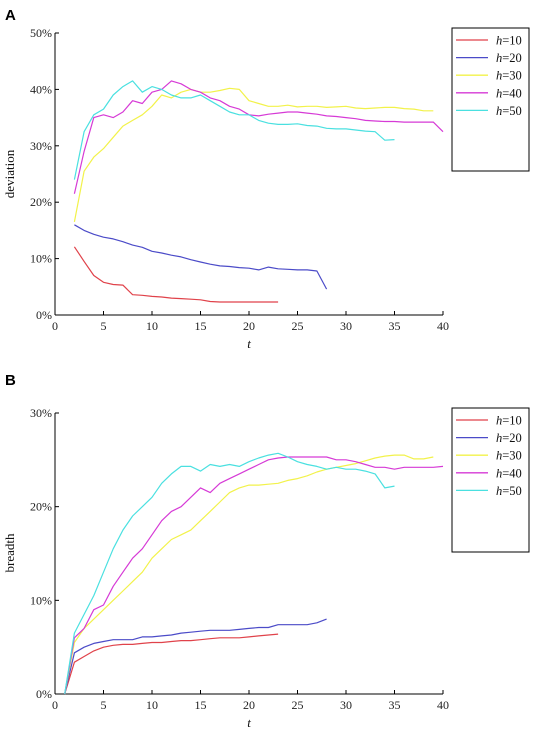  I want to click on panel-label: A, so click(10, 15).